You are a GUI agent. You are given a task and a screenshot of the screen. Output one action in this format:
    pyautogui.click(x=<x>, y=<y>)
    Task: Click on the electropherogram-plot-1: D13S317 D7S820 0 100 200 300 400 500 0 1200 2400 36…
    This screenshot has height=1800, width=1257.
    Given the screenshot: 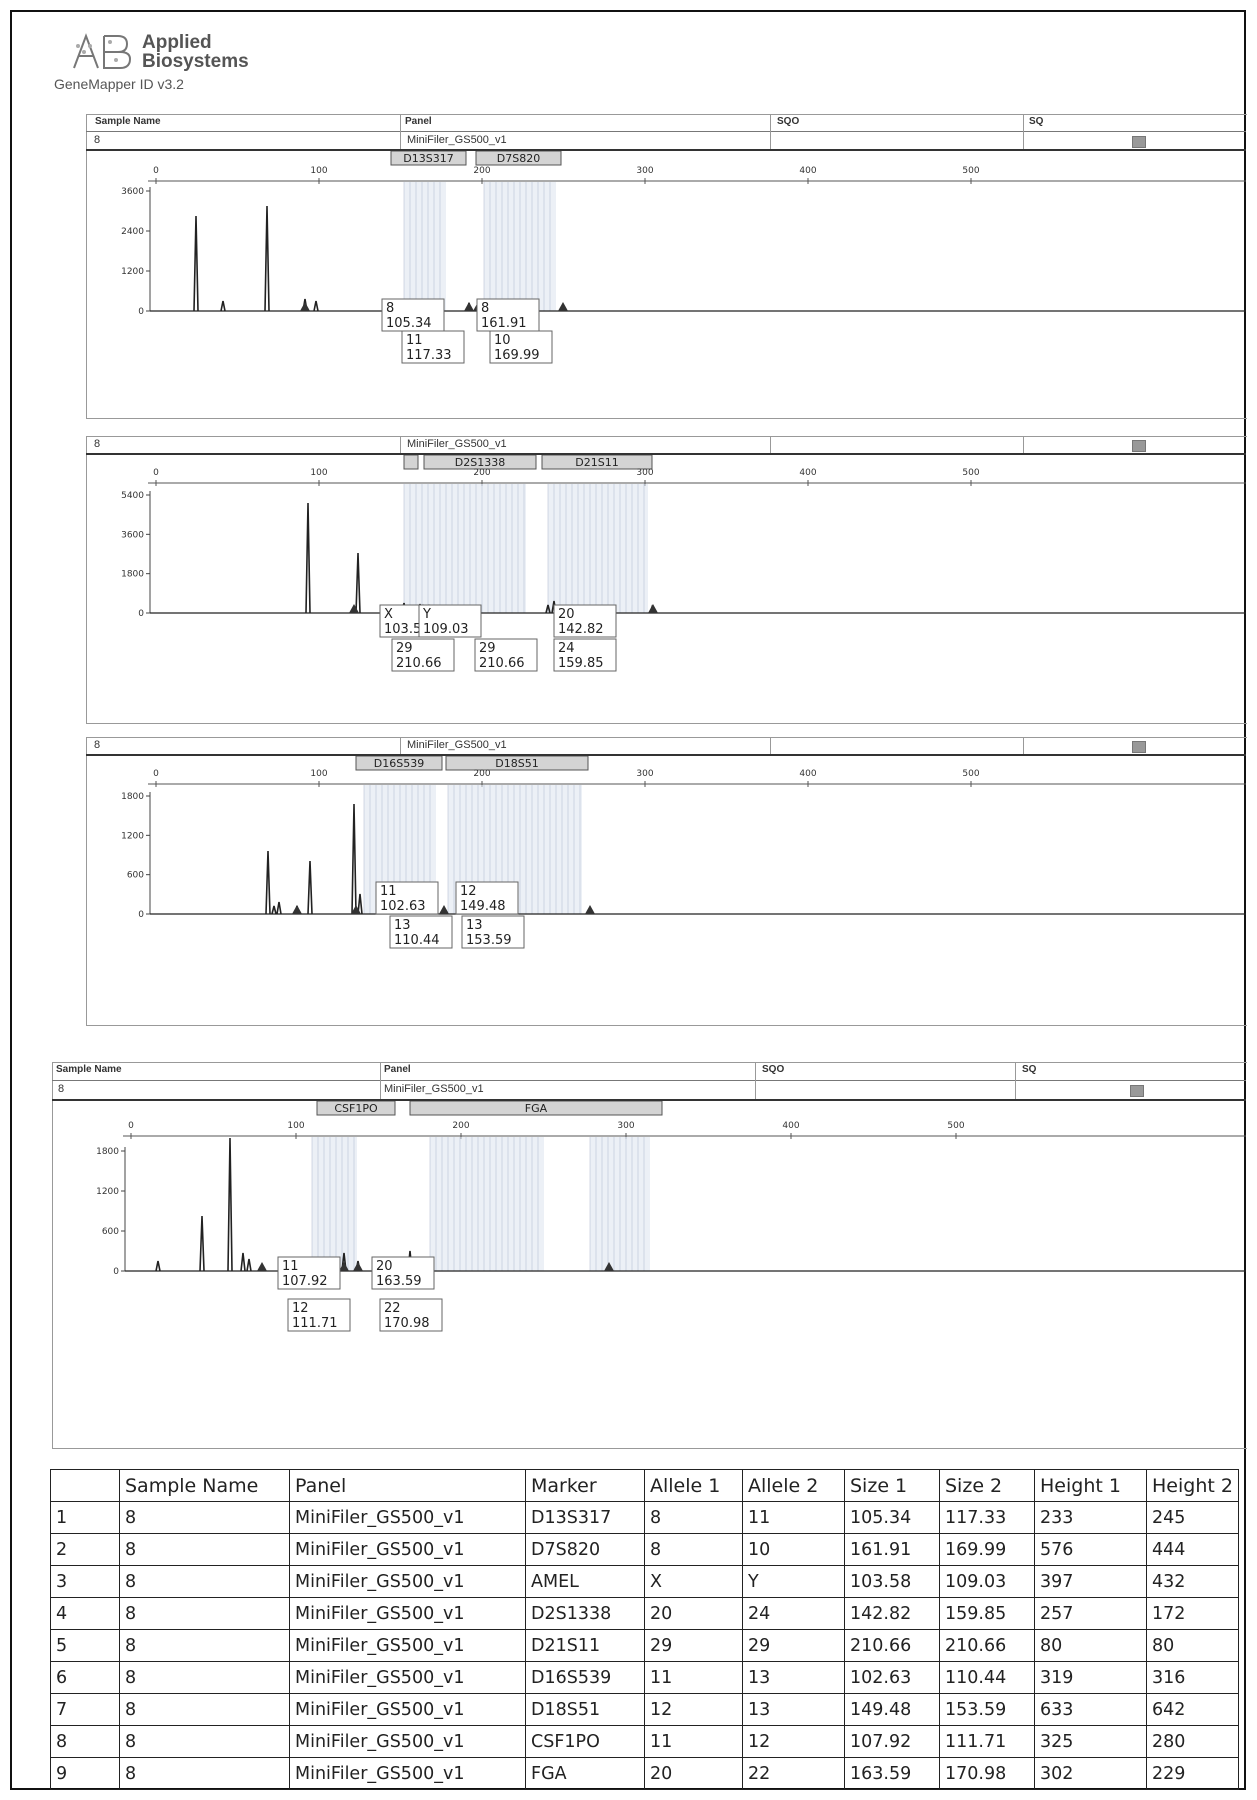 What is the action you would take?
    pyautogui.click(x=683, y=257)
    